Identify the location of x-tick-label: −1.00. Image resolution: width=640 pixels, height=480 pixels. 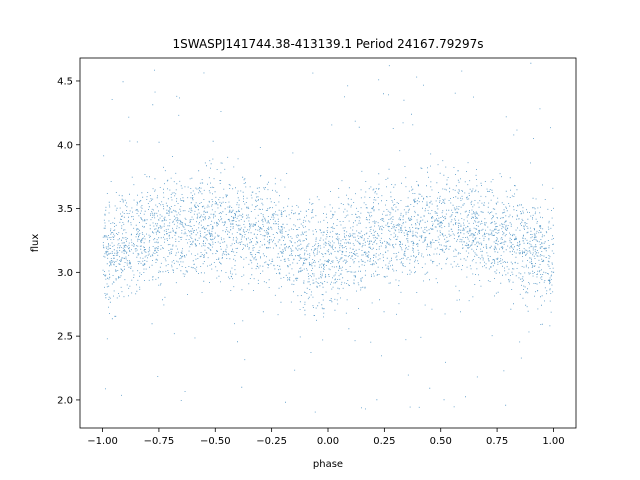
(102, 441).